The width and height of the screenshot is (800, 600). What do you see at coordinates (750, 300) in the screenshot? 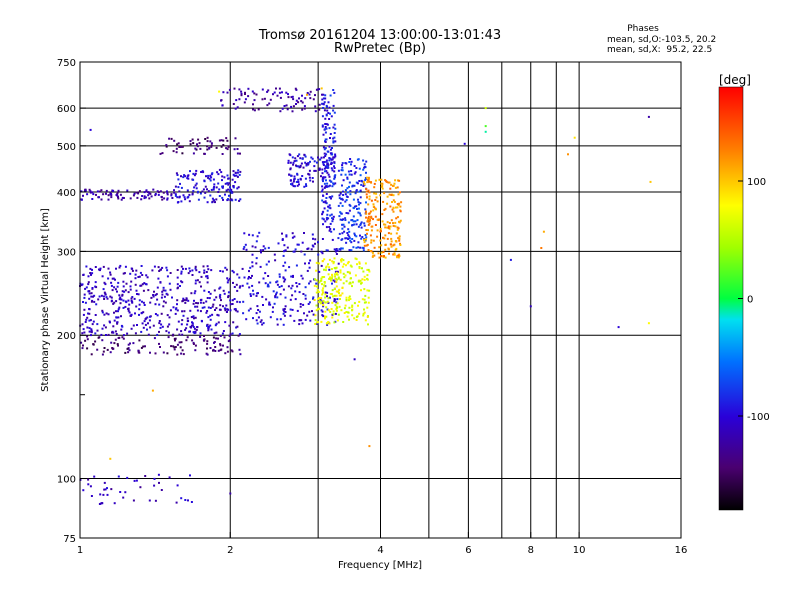
I see `colorbar-tick-label: 0` at bounding box center [750, 300].